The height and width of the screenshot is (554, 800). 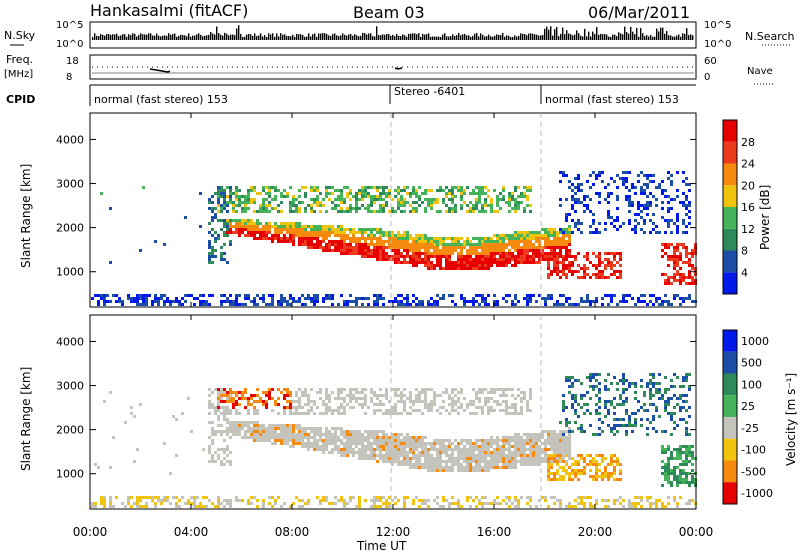 What do you see at coordinates (70, 228) in the screenshot?
I see `y-tick-label: 2000` at bounding box center [70, 228].